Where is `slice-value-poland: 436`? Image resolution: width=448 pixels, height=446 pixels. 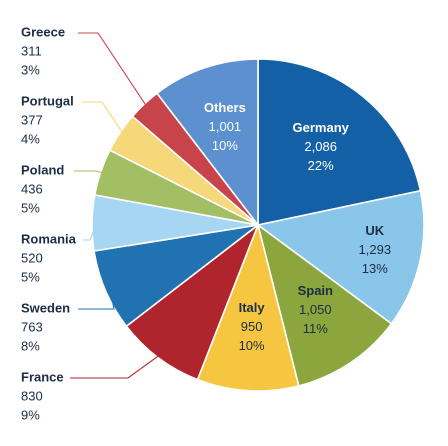
slice-value-poland: 436 is located at coordinates (32, 188).